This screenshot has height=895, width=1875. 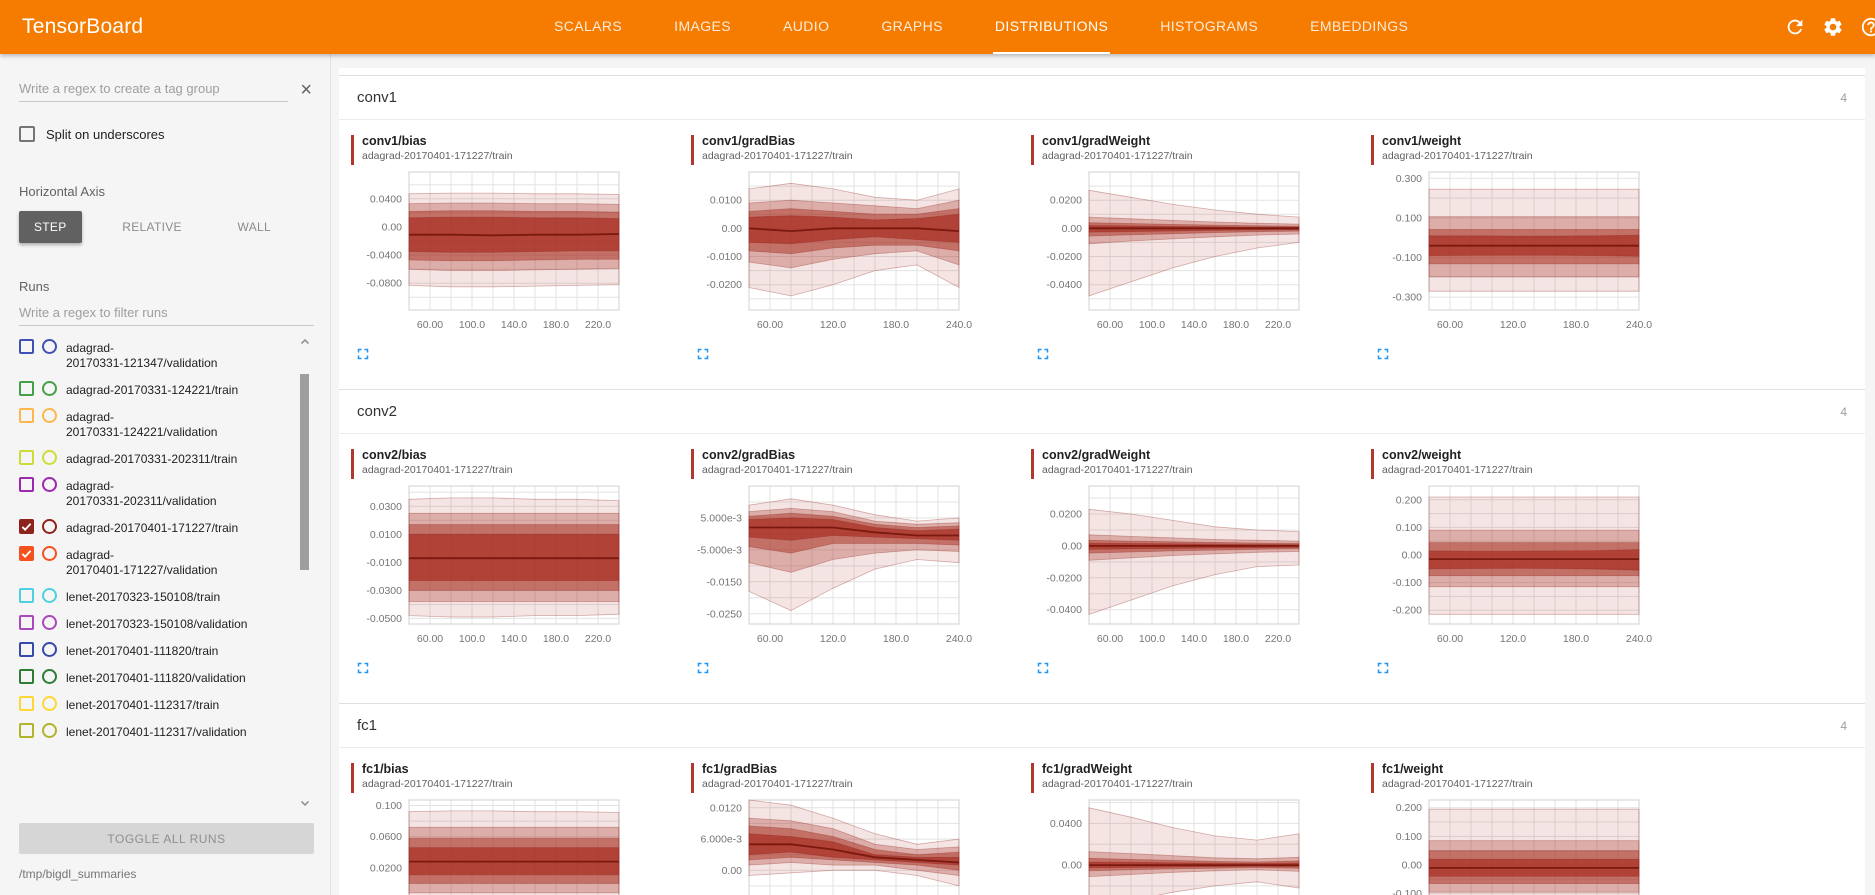 What do you see at coordinates (305, 342) in the screenshot?
I see `scroll-up-icon` at bounding box center [305, 342].